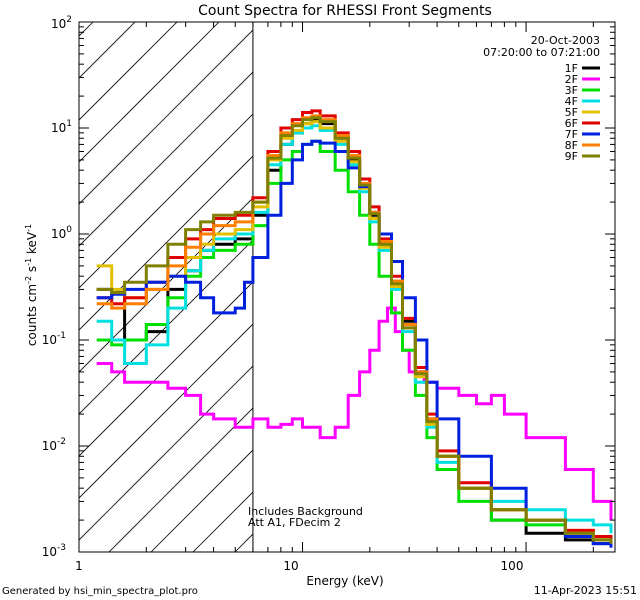 The height and width of the screenshot is (600, 640). Describe the element at coordinates (571, 90) in the screenshot. I see `legend-label-3F: 3F` at that location.